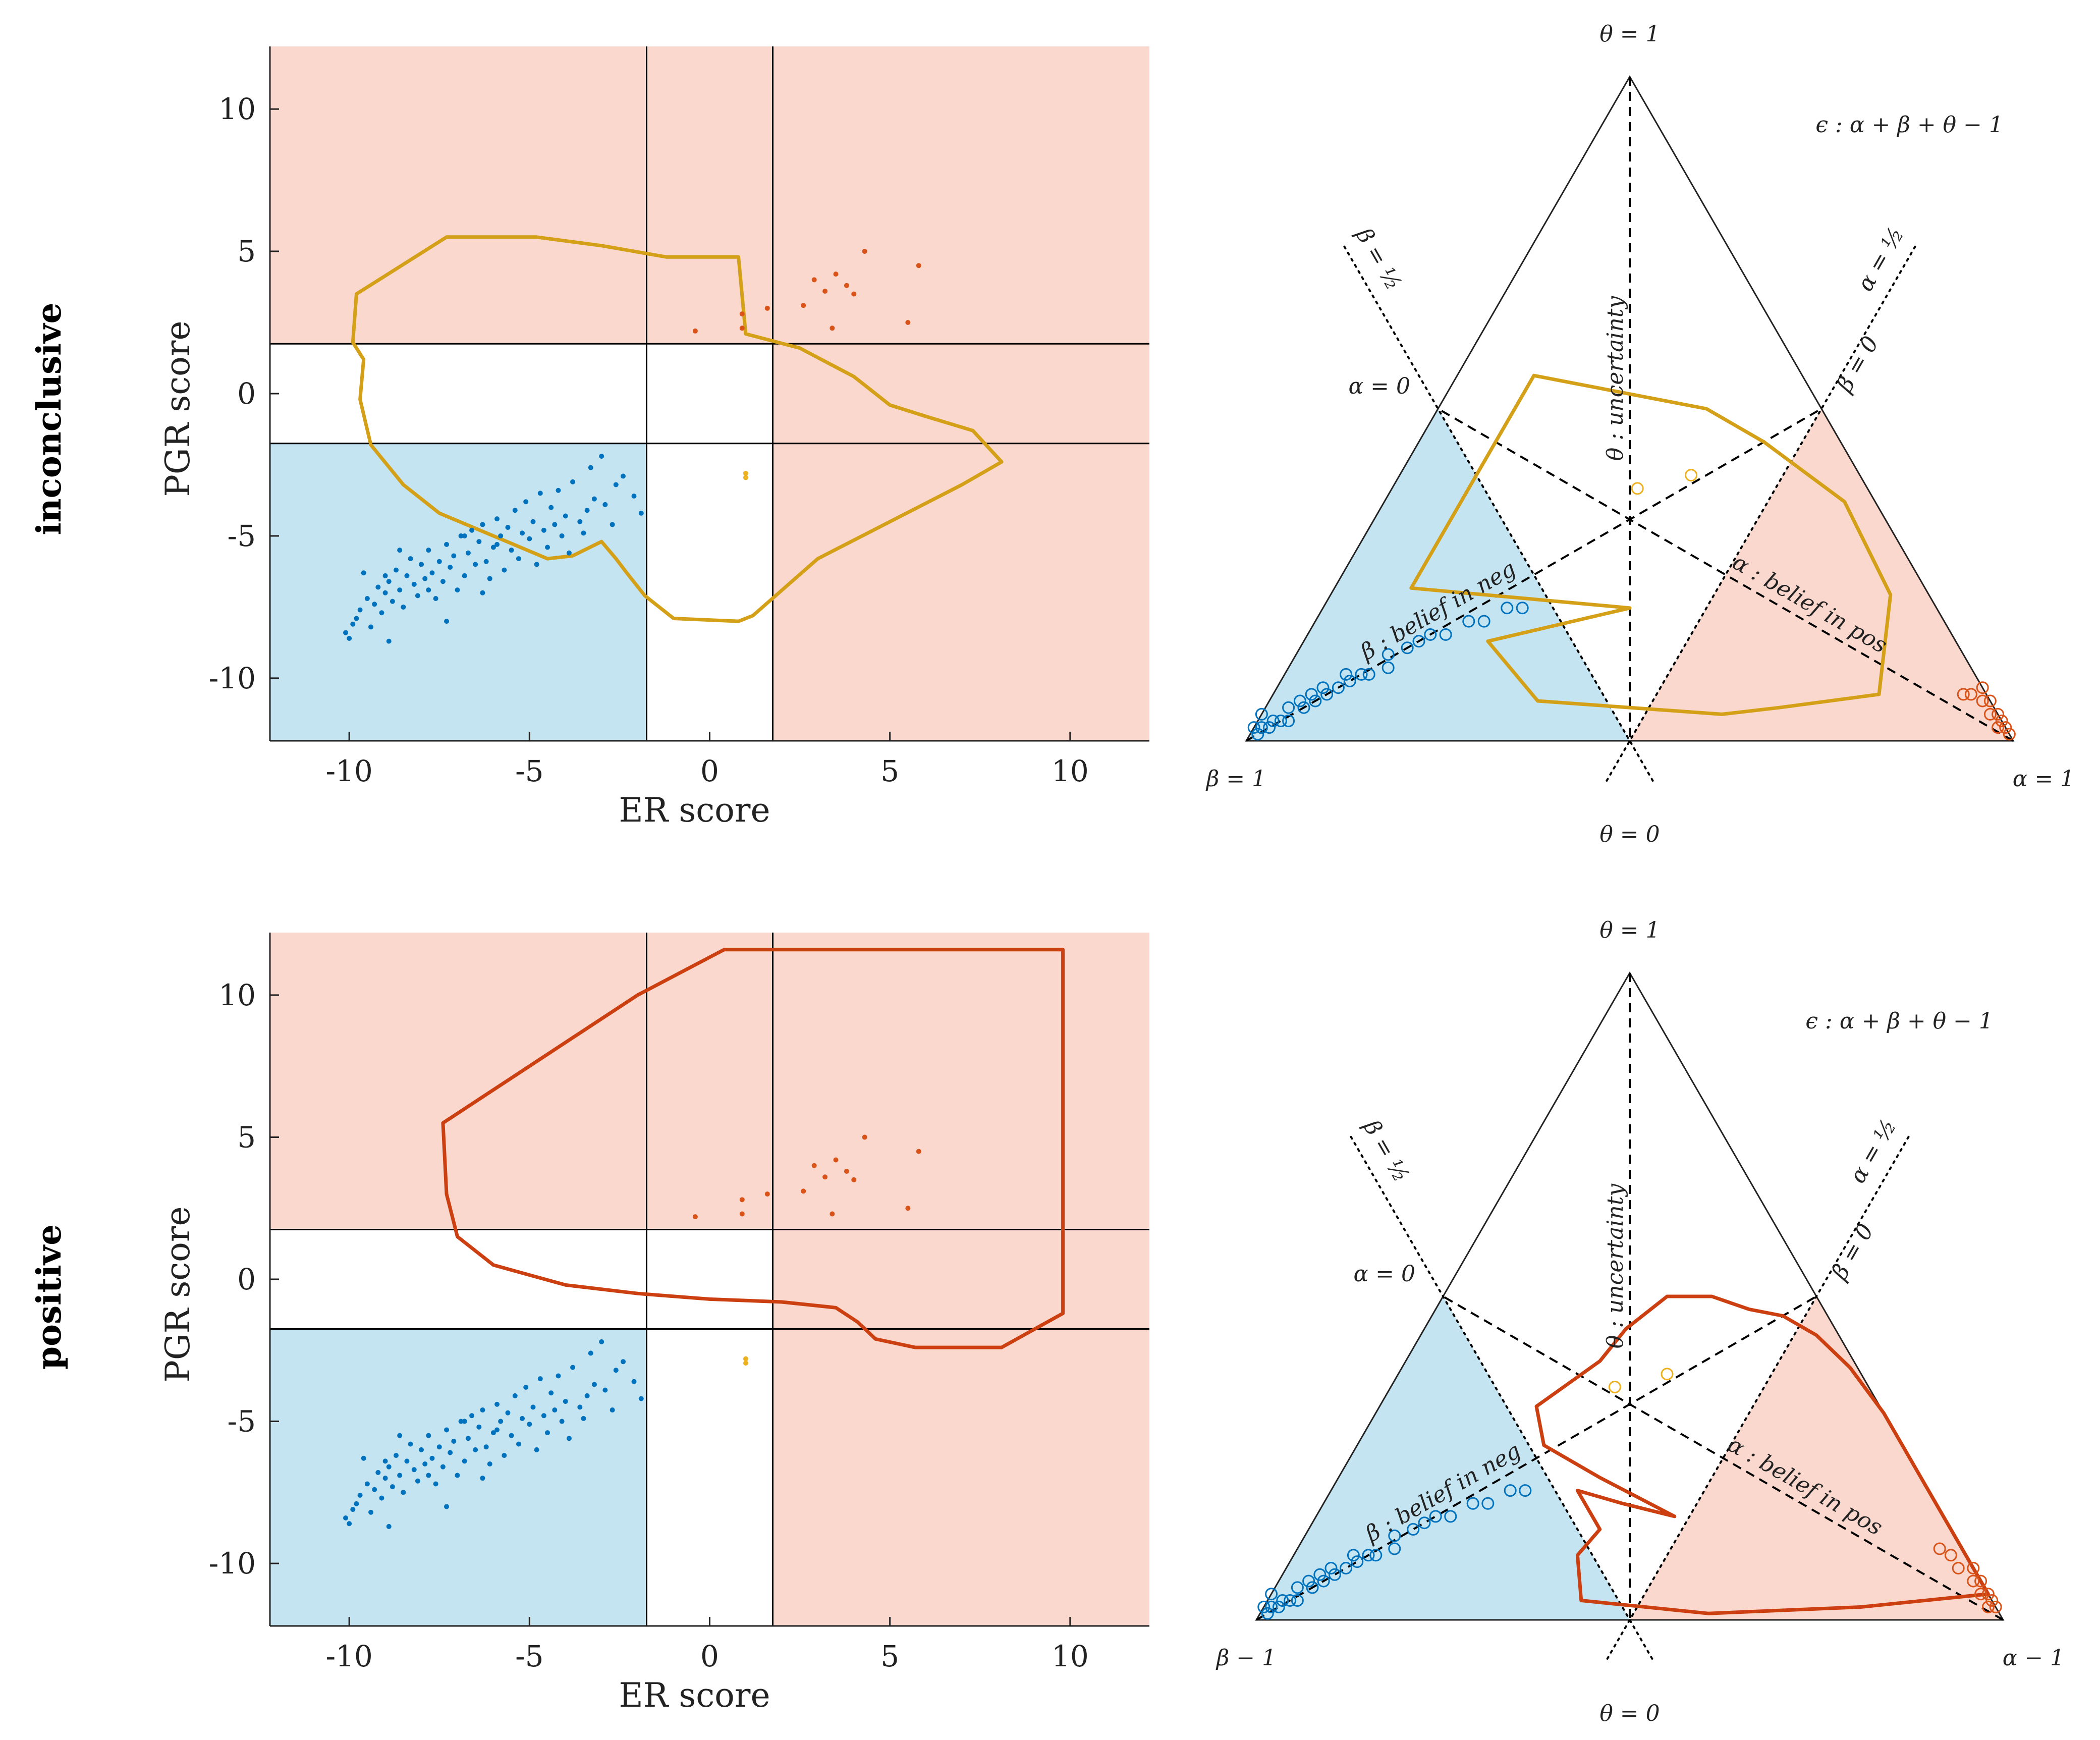  Describe the element at coordinates (1615, 378) in the screenshot. I see `annotation-uncertainty: θ : uncertainty` at that location.